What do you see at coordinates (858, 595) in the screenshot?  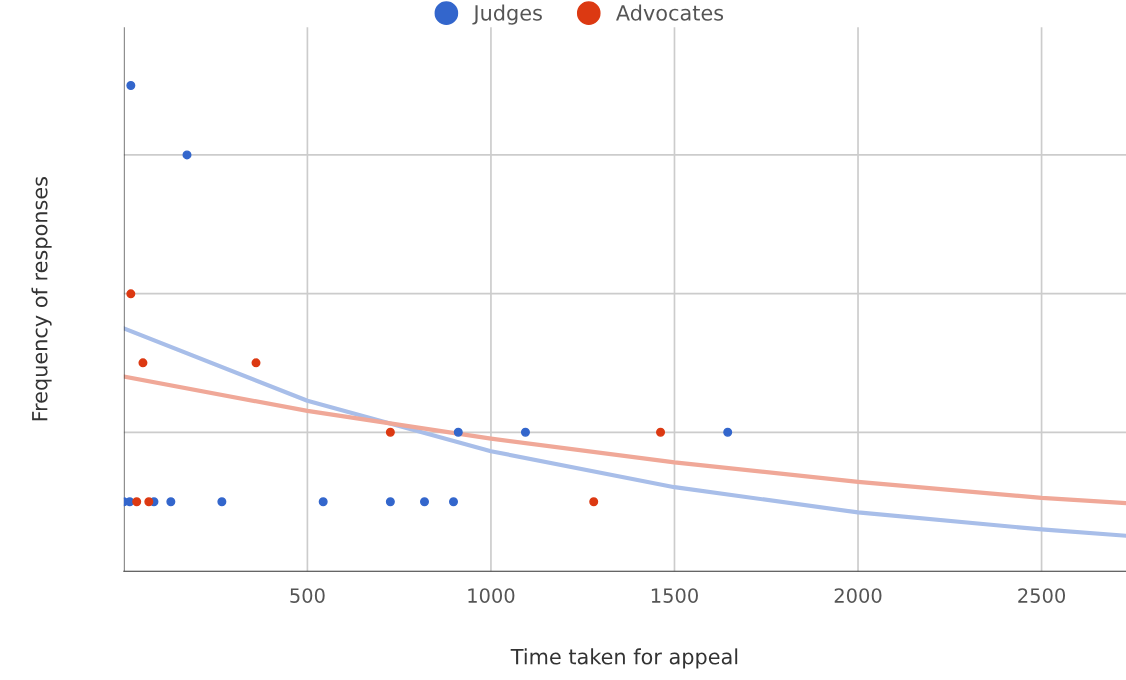 I see `x-tick-label: 2000` at bounding box center [858, 595].